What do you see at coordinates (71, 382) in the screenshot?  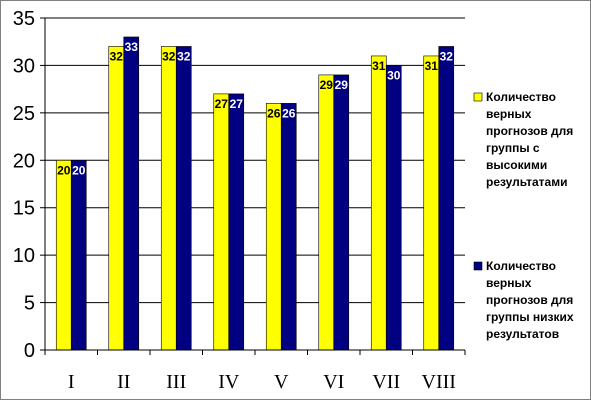 I see `x-tick-label: I` at bounding box center [71, 382].